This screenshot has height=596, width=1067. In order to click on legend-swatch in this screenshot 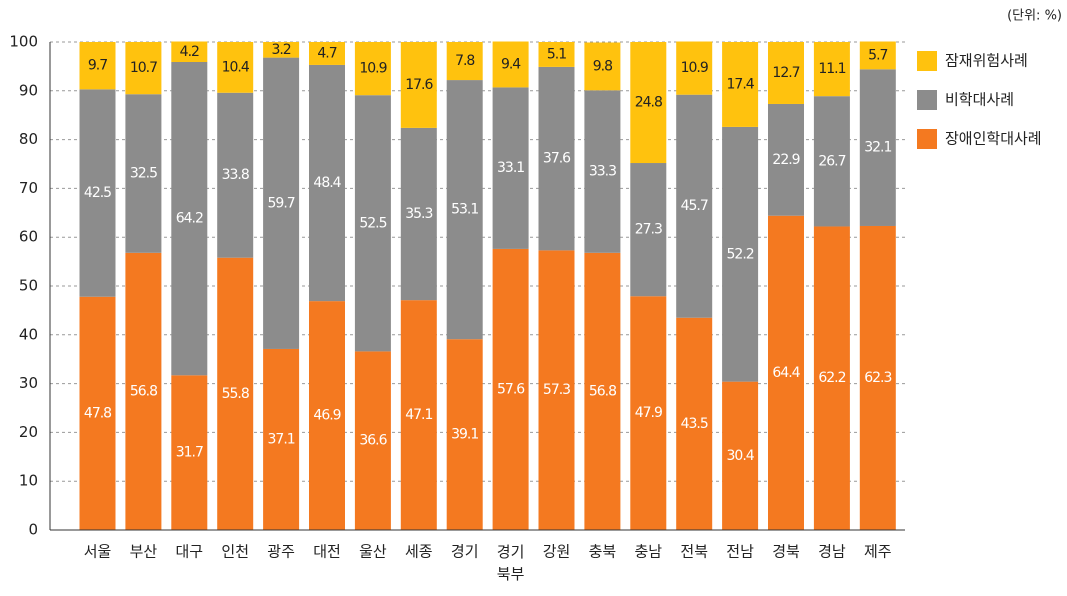, I will do `click(927, 139)`.